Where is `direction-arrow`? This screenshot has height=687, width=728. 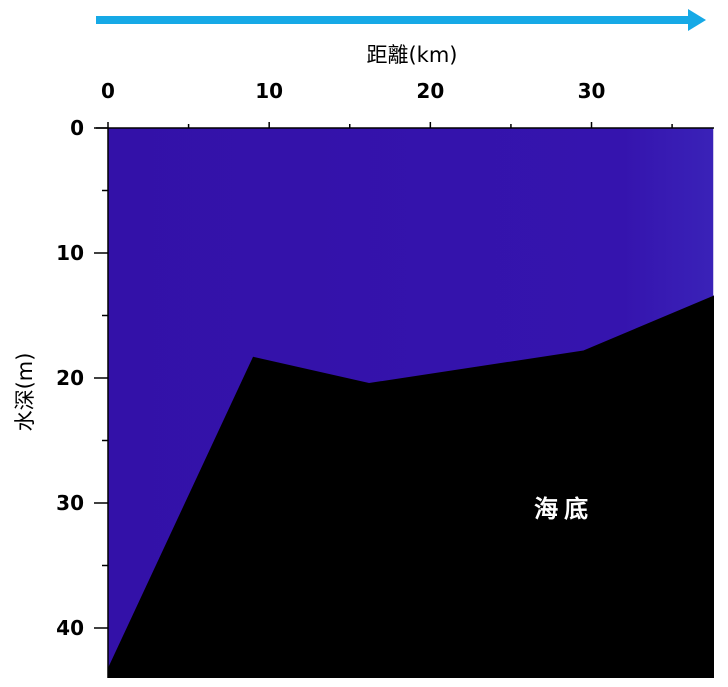 direction-arrow is located at coordinates (401, 20).